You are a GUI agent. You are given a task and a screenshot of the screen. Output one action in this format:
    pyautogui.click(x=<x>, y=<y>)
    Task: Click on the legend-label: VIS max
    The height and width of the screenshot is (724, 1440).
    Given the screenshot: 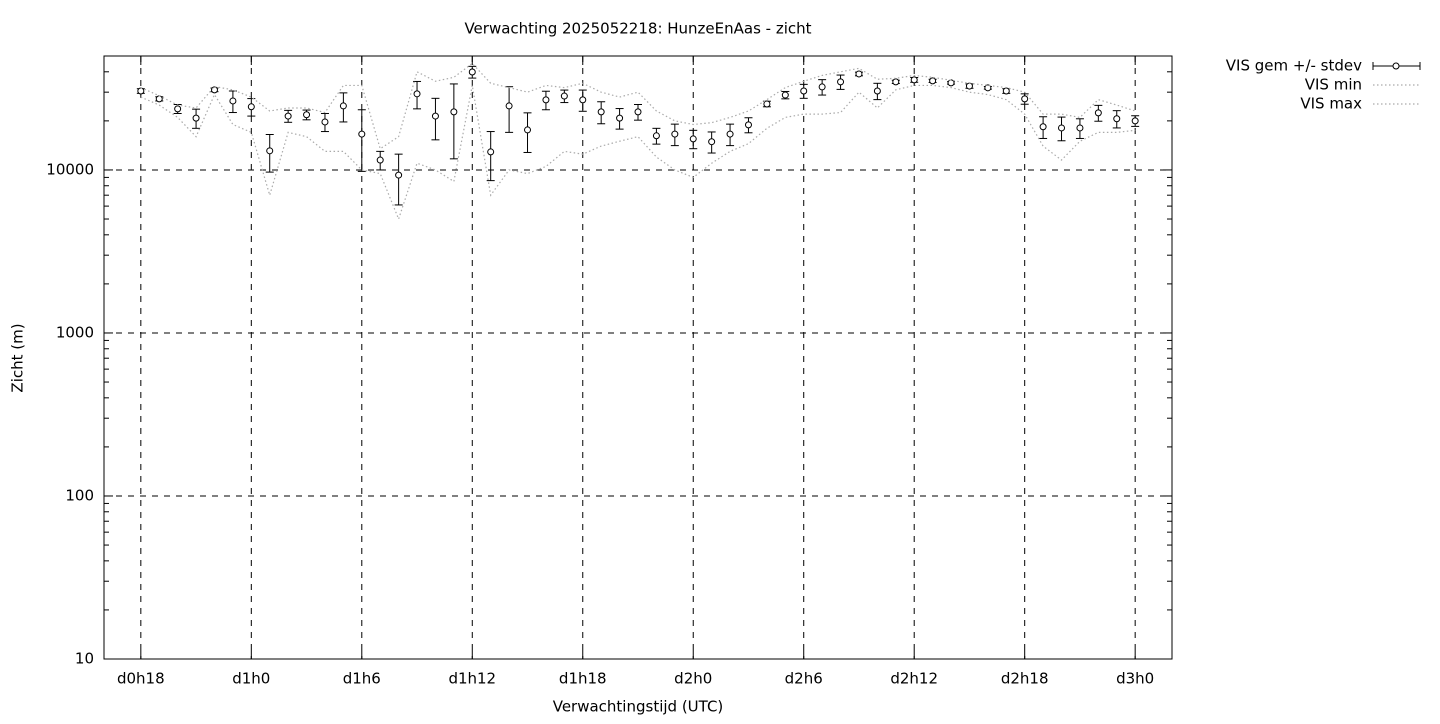 What is the action you would take?
    pyautogui.click(x=1331, y=104)
    